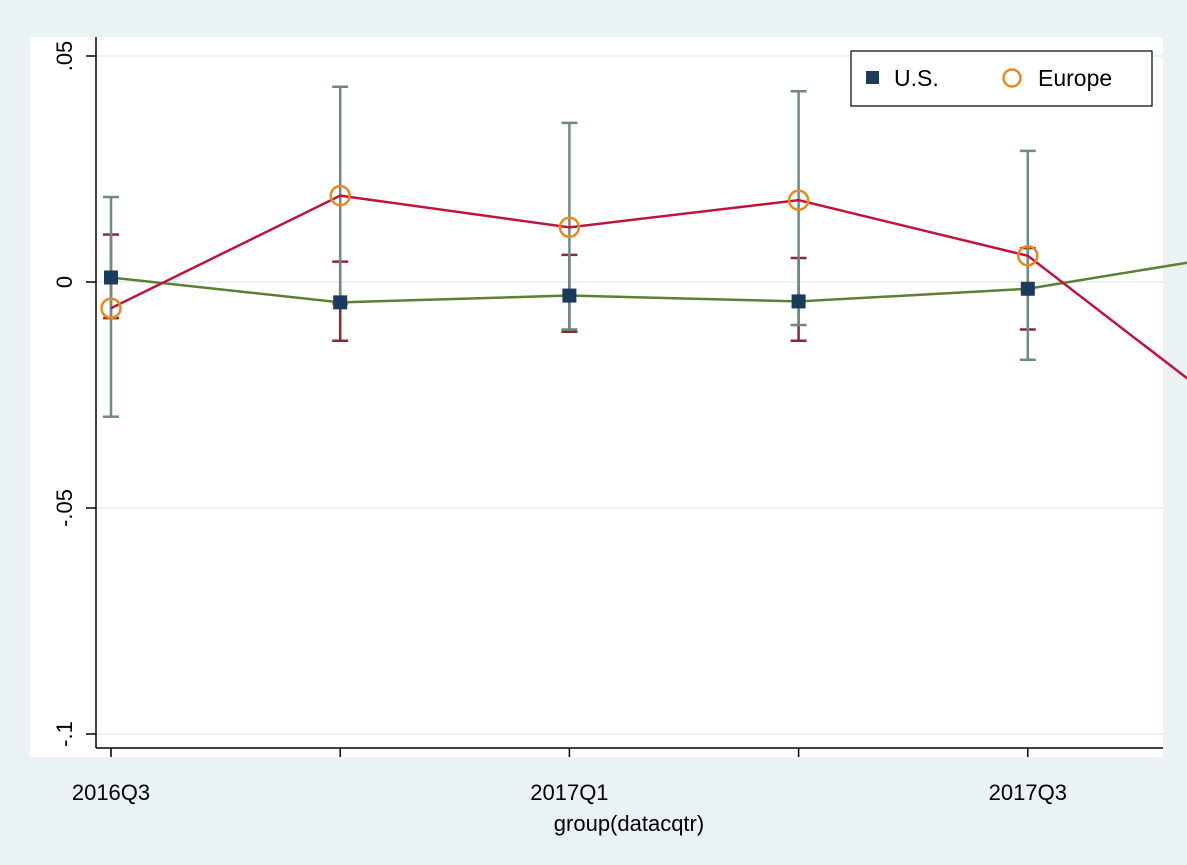 The width and height of the screenshot is (1187, 865). What do you see at coordinates (74, 394) in the screenshot?
I see `y-axis-ticks: .05 0 -.05 -.1` at bounding box center [74, 394].